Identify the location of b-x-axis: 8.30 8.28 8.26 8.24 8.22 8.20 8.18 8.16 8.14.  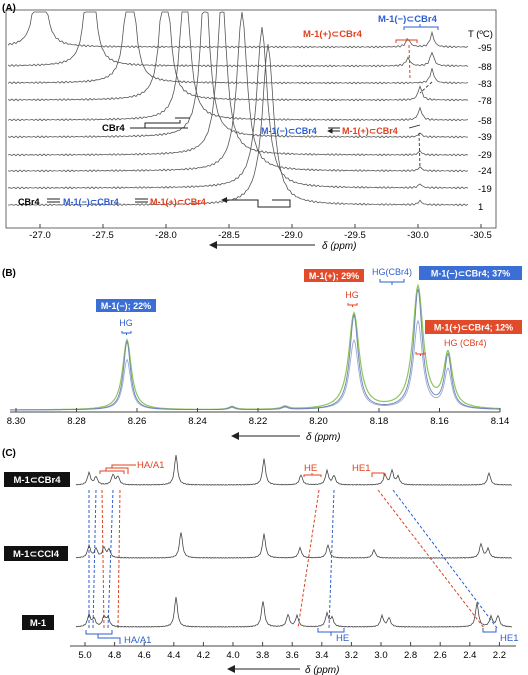
(258, 417).